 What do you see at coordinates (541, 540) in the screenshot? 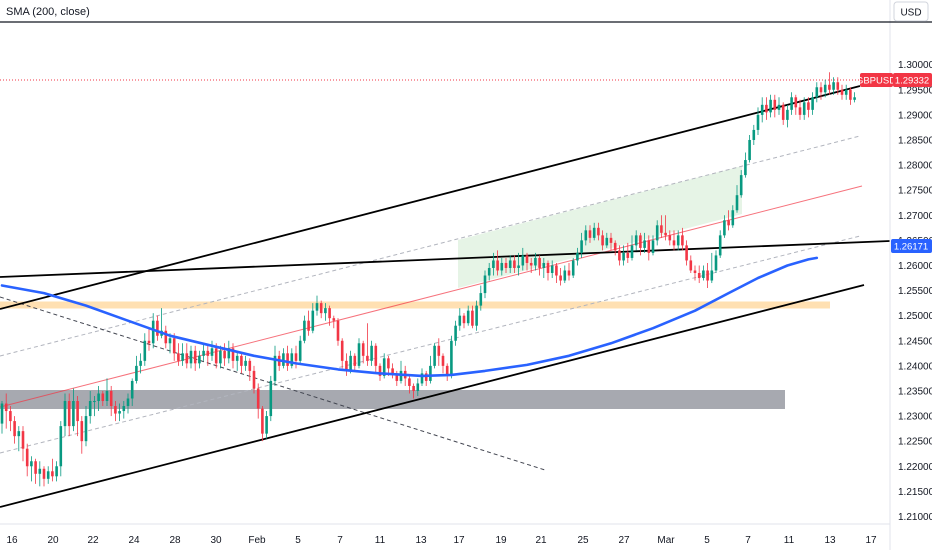
I see `time-tick-label: 21` at bounding box center [541, 540].